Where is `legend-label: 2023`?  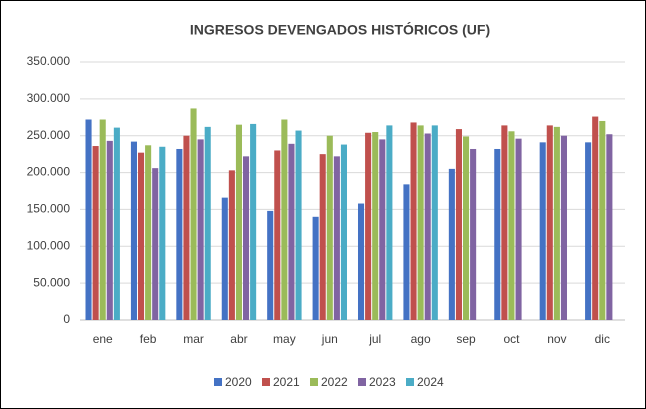 legend-label: 2023 is located at coordinates (382, 382).